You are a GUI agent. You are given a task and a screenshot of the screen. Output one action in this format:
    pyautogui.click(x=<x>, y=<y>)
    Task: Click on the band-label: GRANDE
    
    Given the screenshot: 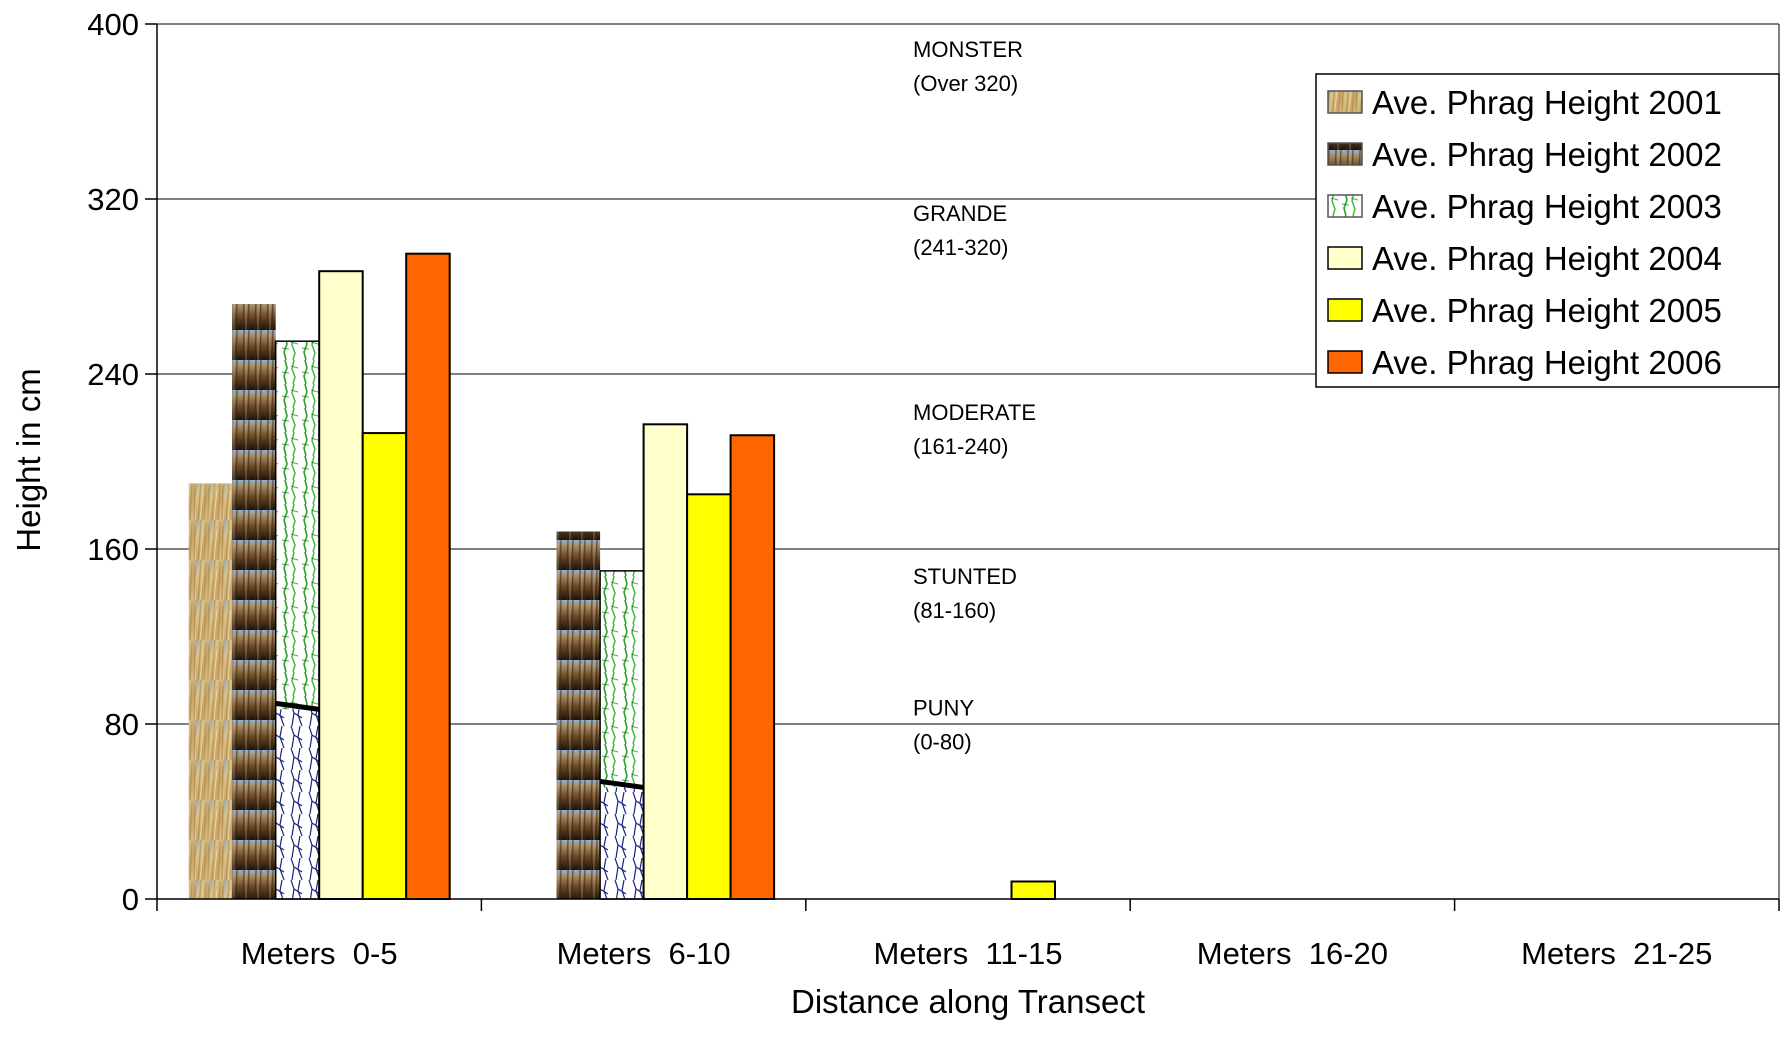 What is the action you would take?
    pyautogui.click(x=960, y=213)
    